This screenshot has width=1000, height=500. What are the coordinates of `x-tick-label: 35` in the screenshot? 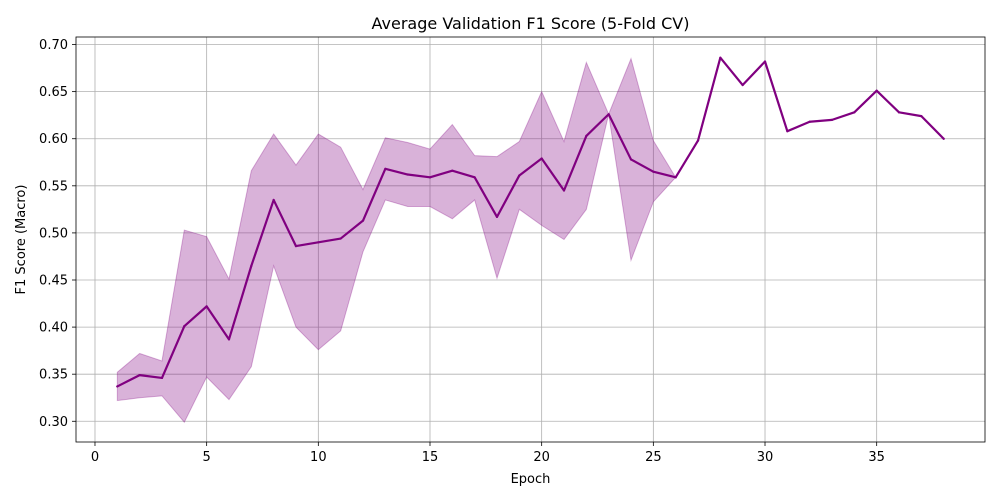 It's located at (876, 457).